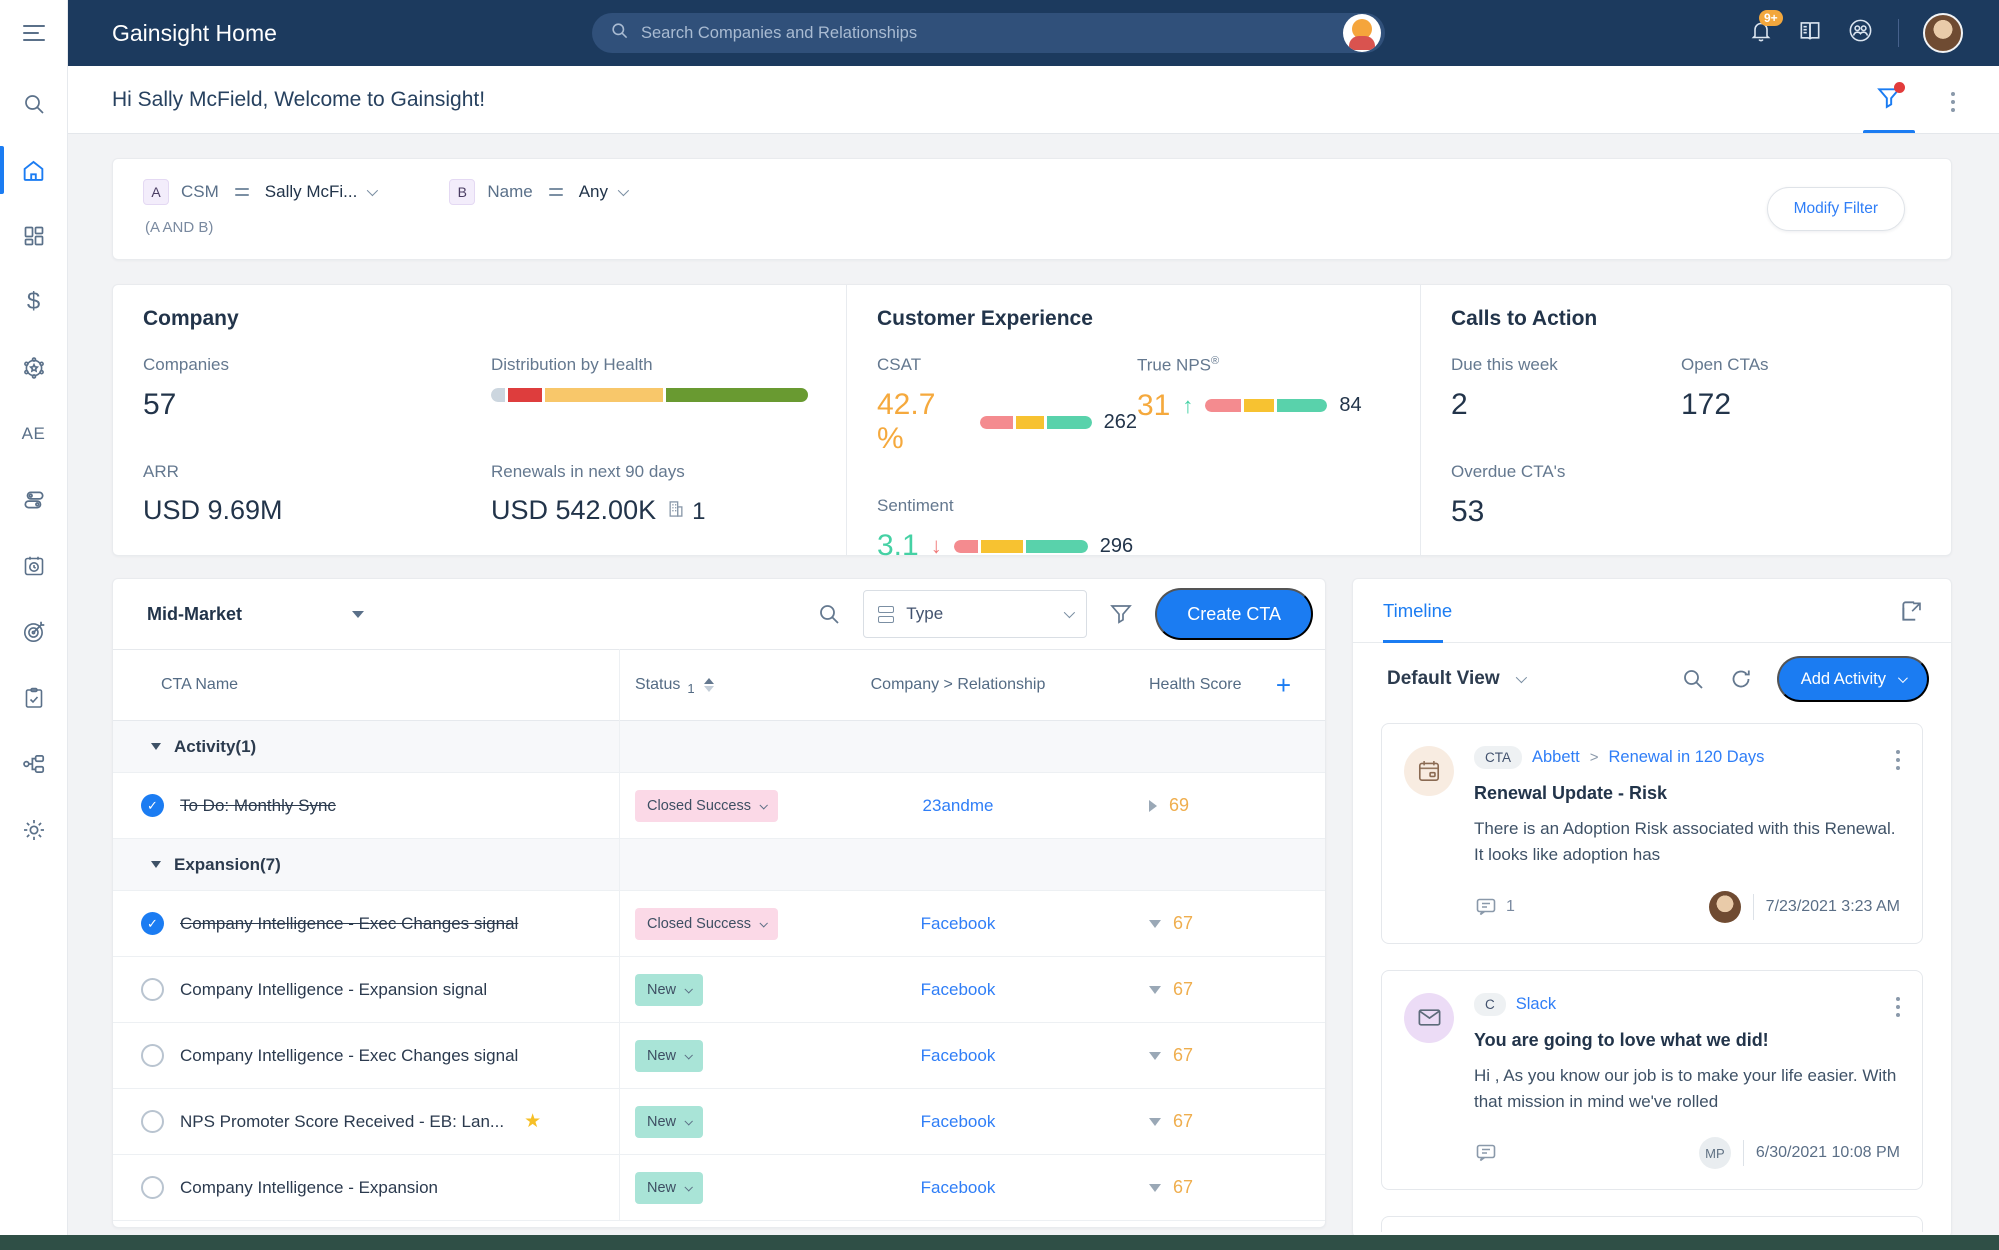  I want to click on refresh-icon, so click(1741, 679).